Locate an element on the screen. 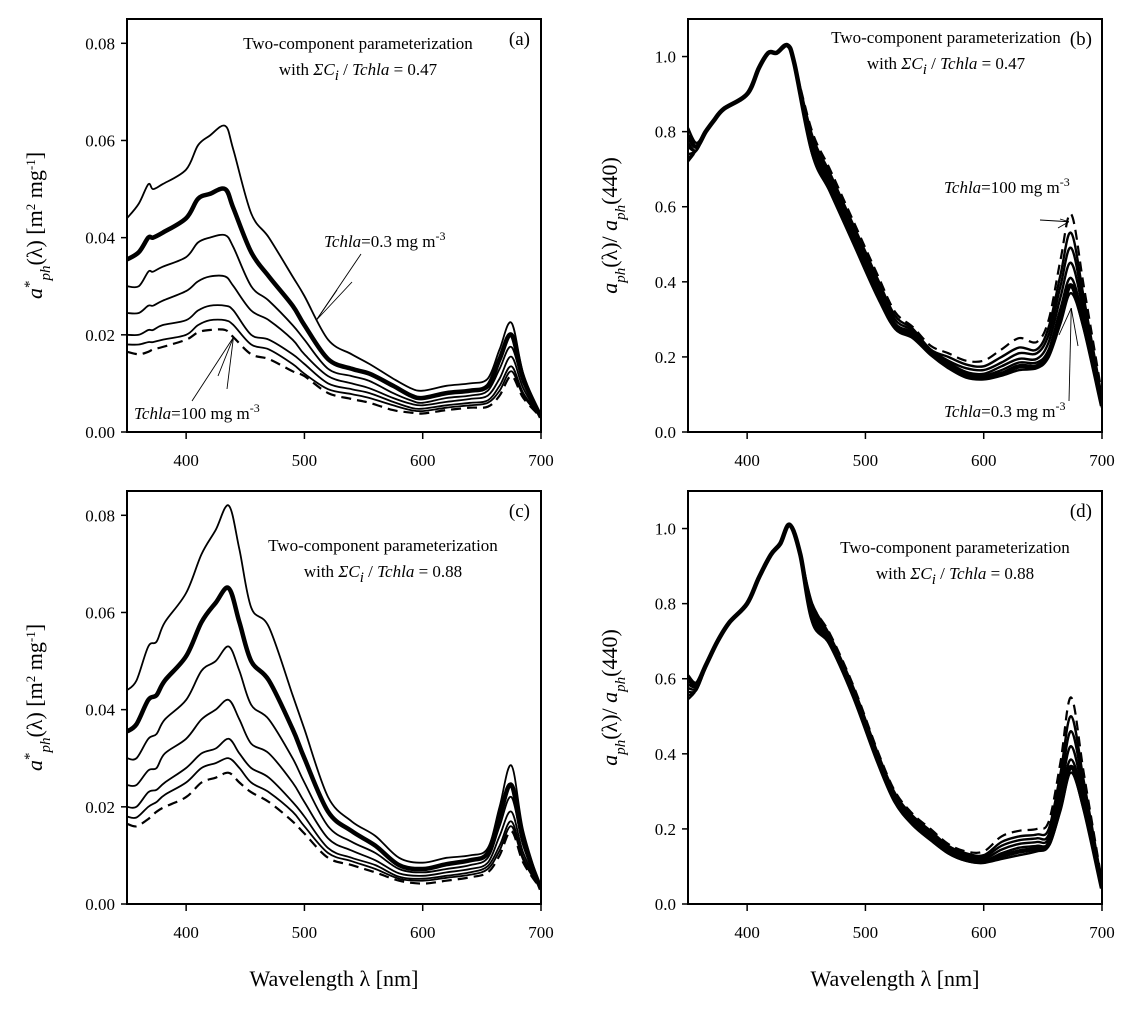 The image size is (1136, 1016). panel-label: (a) is located at coordinates (519, 39).